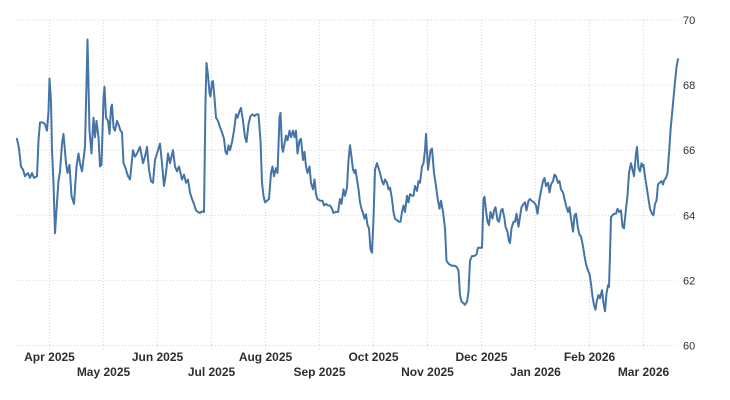 The image size is (730, 400). I want to click on x-axis-tick-label: Jan 2026, so click(535, 372).